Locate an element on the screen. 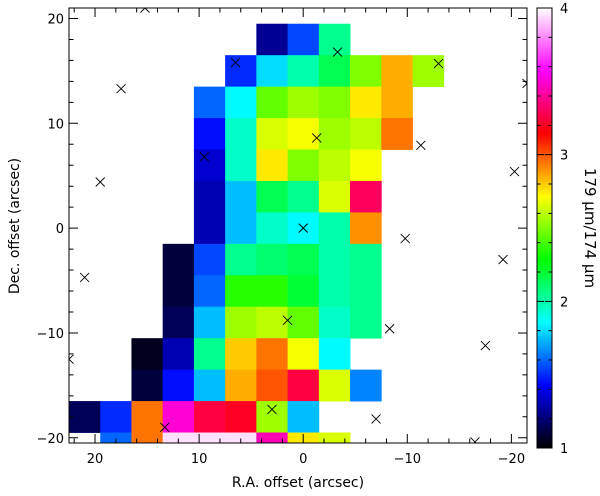  x-tick-label: 0 is located at coordinates (303, 459).